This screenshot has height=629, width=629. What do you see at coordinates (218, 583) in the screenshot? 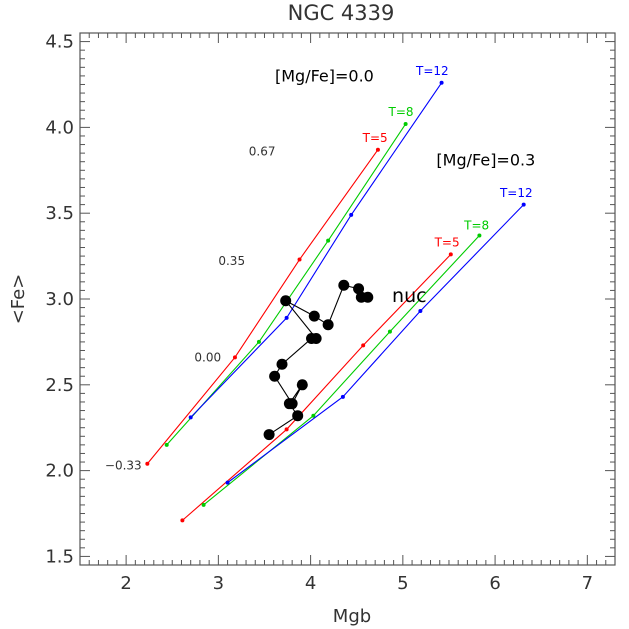
I see `x-tick-label: 3` at bounding box center [218, 583].